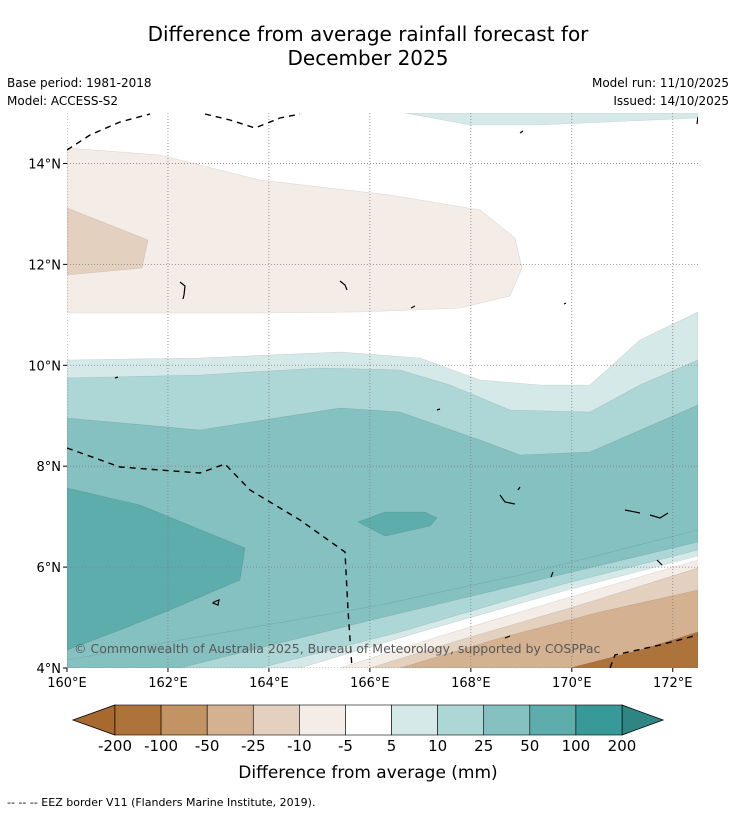 Image resolution: width=736 pixels, height=816 pixels. What do you see at coordinates (44, 366) in the screenshot?
I see `y-tick-label: 10°N` at bounding box center [44, 366].